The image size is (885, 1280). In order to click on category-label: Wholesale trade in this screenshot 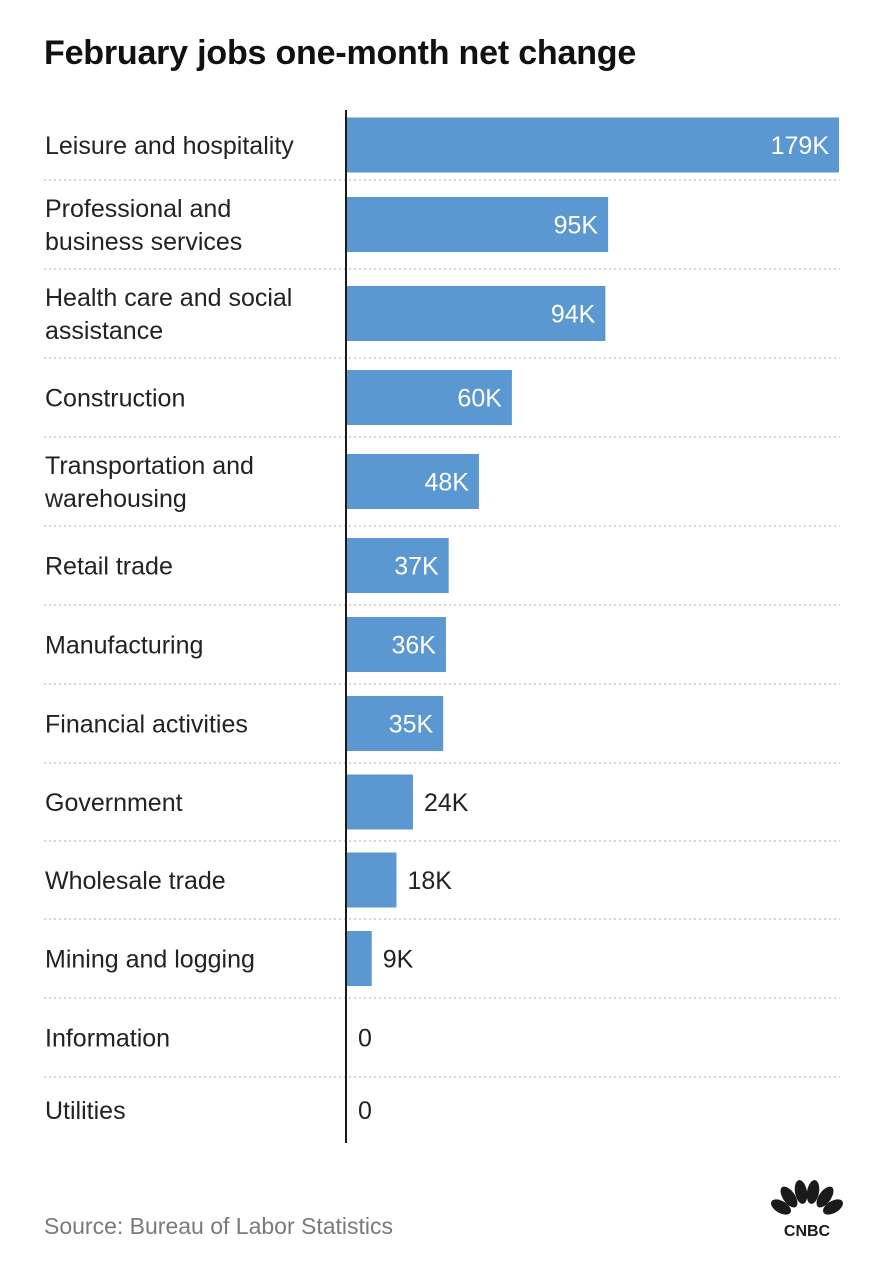, I will do `click(135, 881)`.